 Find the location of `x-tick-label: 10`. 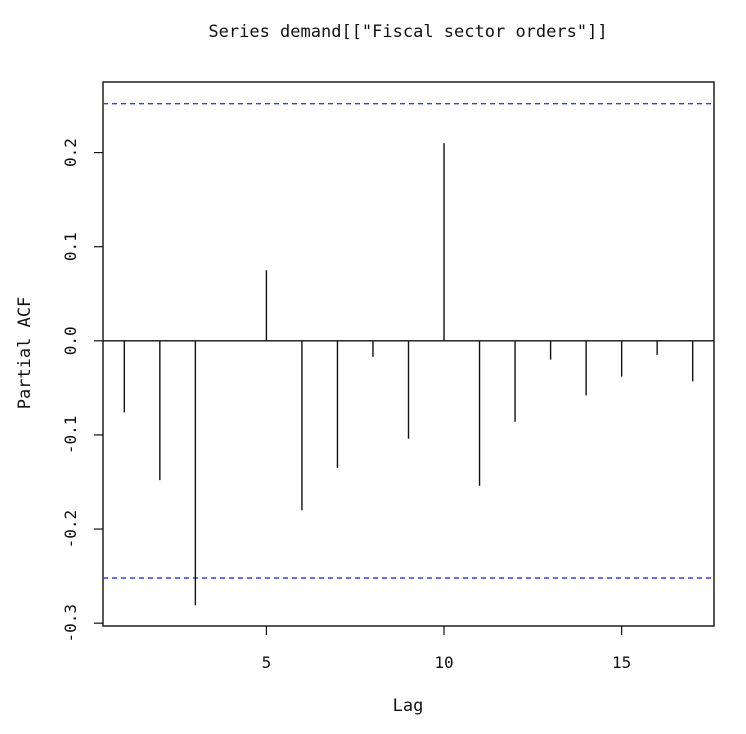

x-tick-label: 10 is located at coordinates (443, 662).